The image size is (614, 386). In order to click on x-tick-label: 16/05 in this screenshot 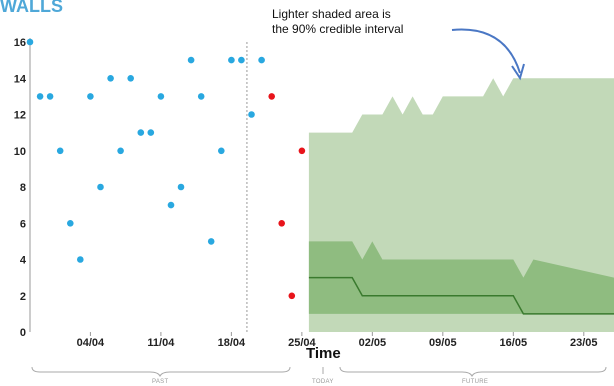, I will do `click(514, 343)`.